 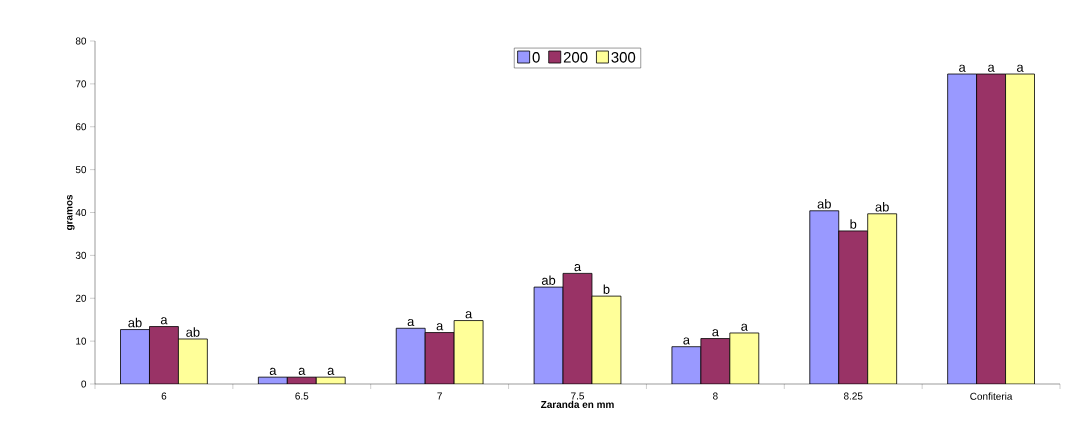 I want to click on legend-label: 300, so click(x=623, y=57).